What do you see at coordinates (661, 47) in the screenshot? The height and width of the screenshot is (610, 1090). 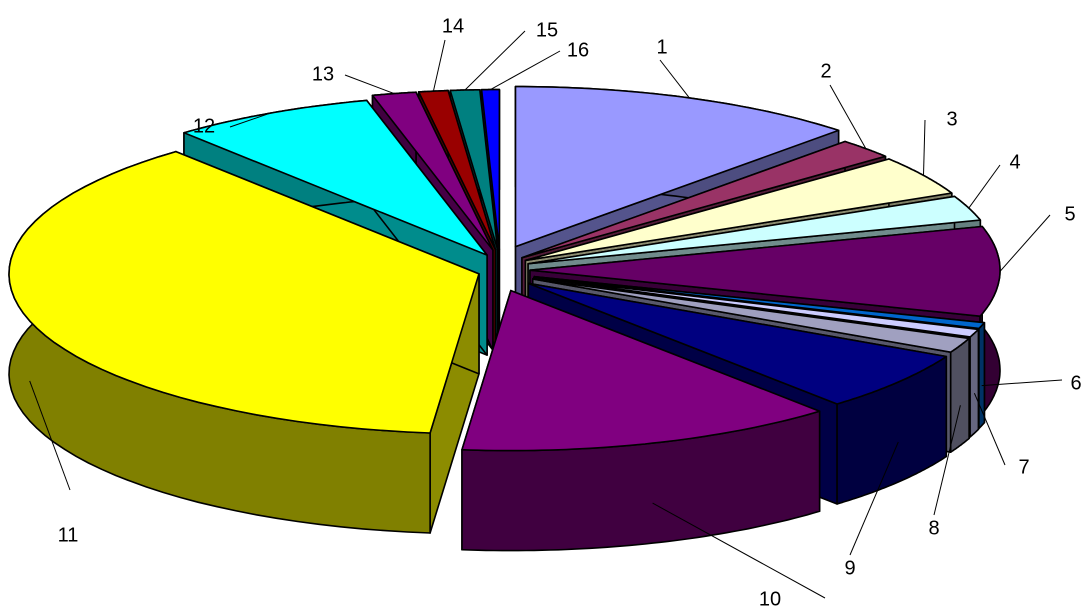 I see `slice-label-1: 1` at bounding box center [661, 47].